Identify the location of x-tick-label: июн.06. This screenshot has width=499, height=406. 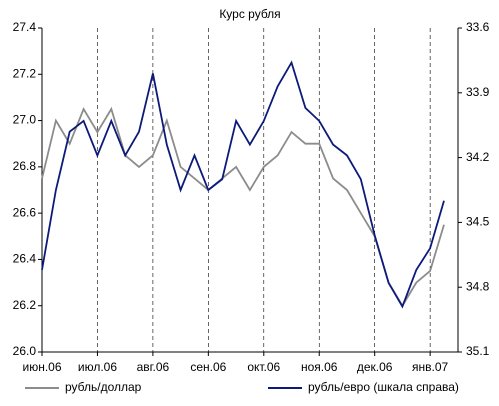
(41, 367).